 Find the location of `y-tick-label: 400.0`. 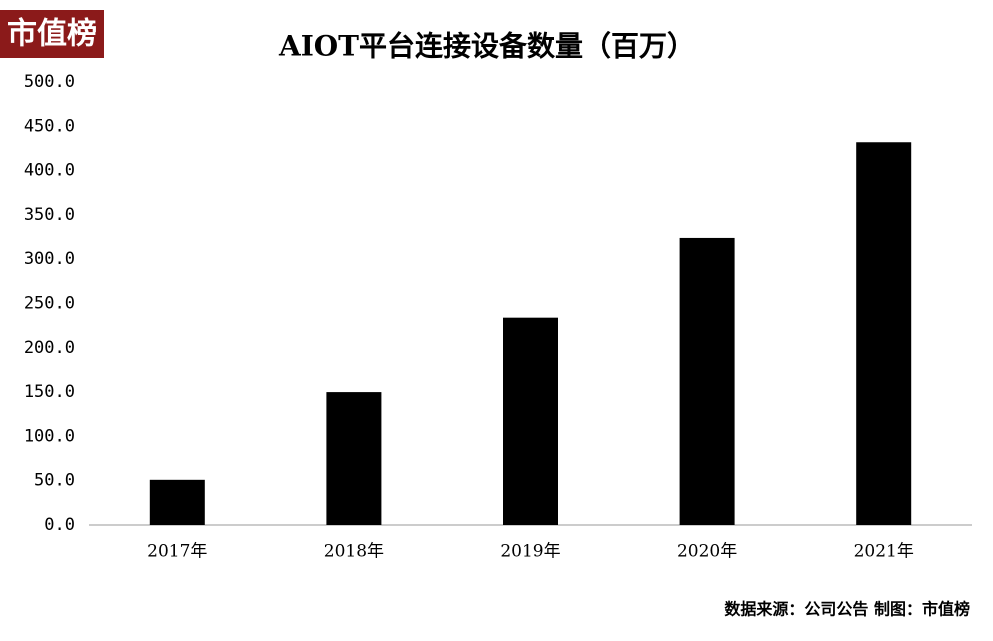

y-tick-label: 400.0 is located at coordinates (49, 171).